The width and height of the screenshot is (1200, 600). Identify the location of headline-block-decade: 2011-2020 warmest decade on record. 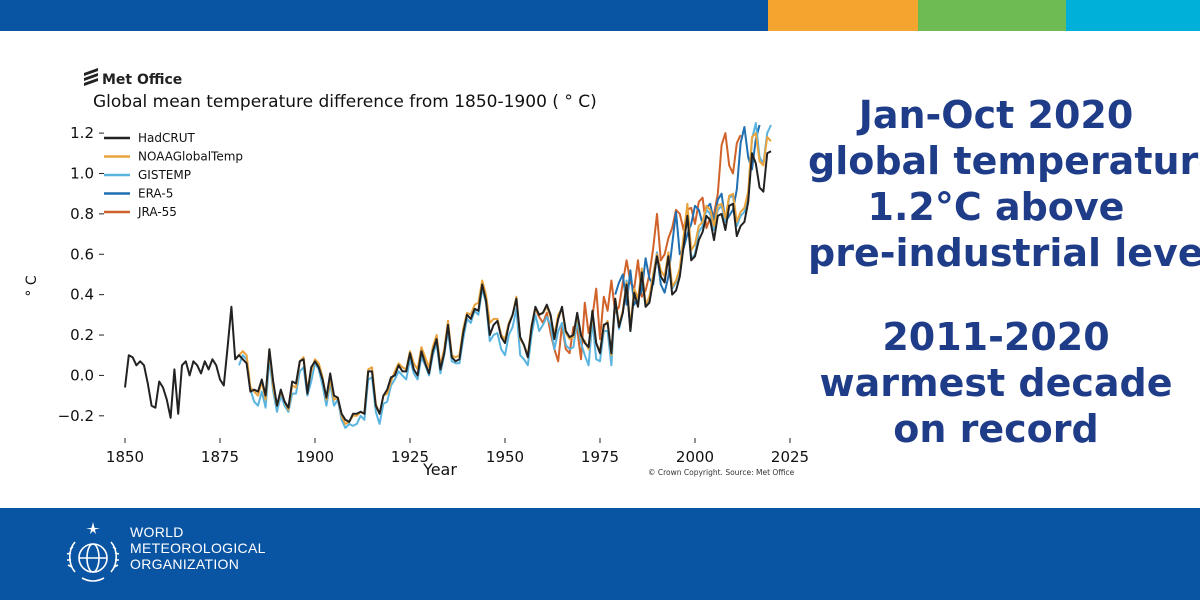
(996, 383).